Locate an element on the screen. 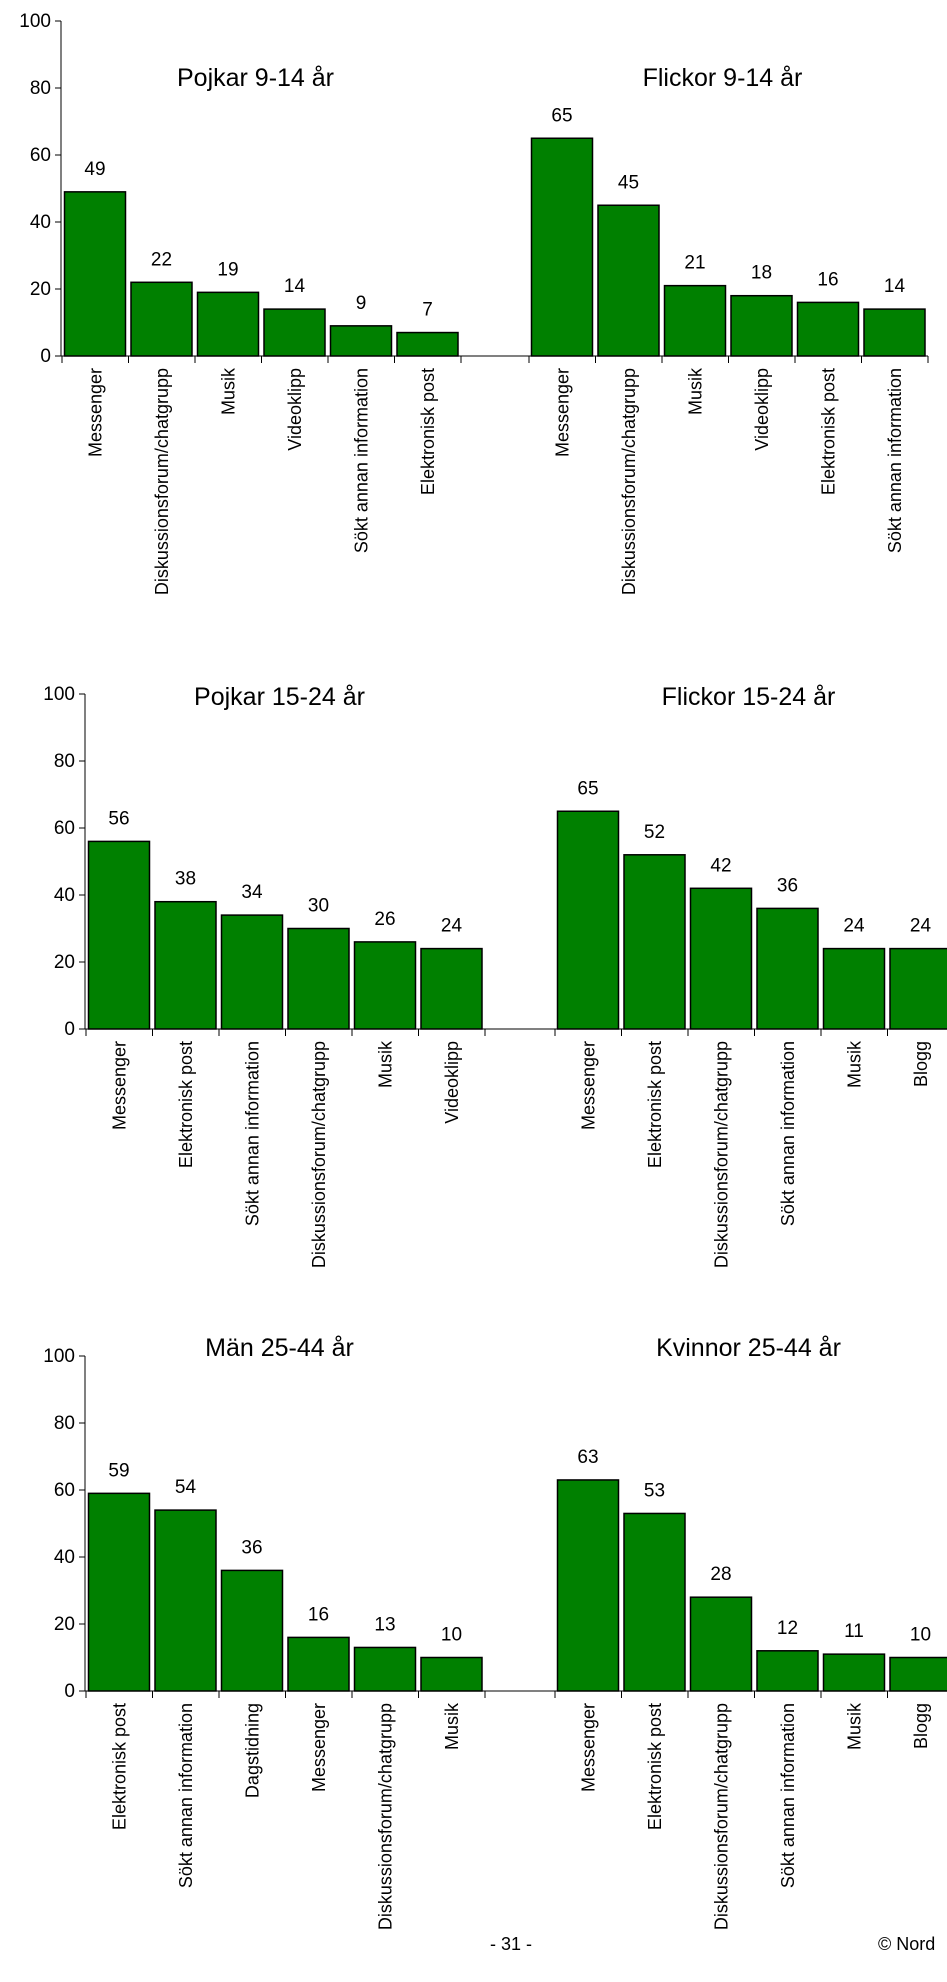  data-label: 26 is located at coordinates (384, 919).